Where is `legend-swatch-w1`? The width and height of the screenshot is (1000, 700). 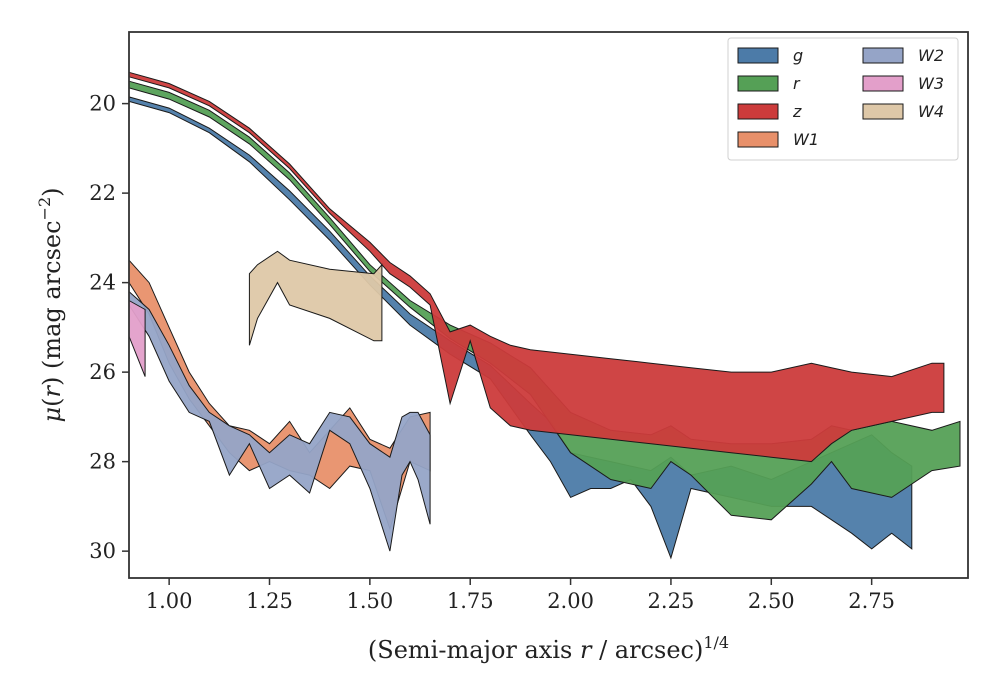 legend-swatch-w1 is located at coordinates (758, 139).